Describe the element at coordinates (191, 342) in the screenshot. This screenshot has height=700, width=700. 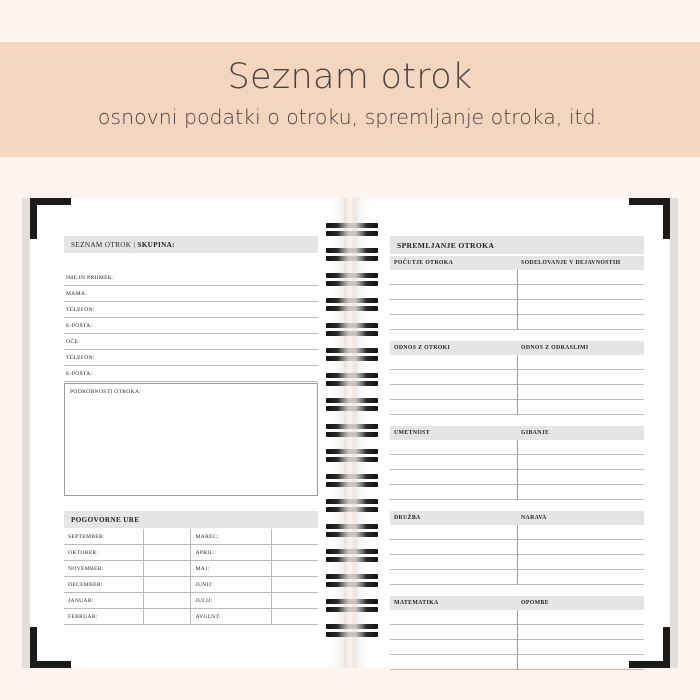
I see `contact-field-row: OČE:` at that location.